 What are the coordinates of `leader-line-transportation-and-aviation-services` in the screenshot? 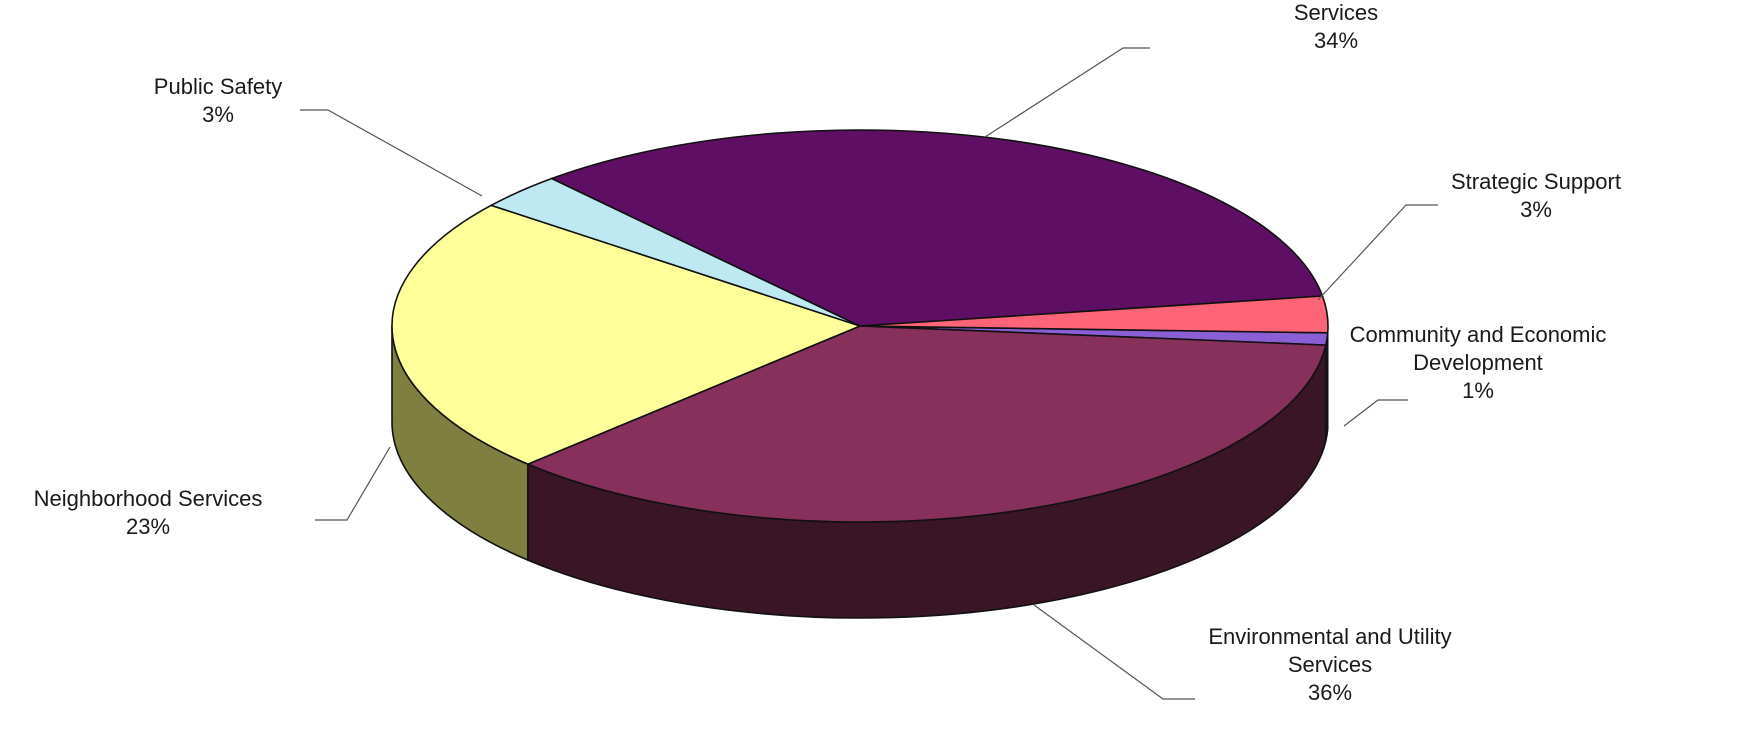 It's located at (1067, 92).